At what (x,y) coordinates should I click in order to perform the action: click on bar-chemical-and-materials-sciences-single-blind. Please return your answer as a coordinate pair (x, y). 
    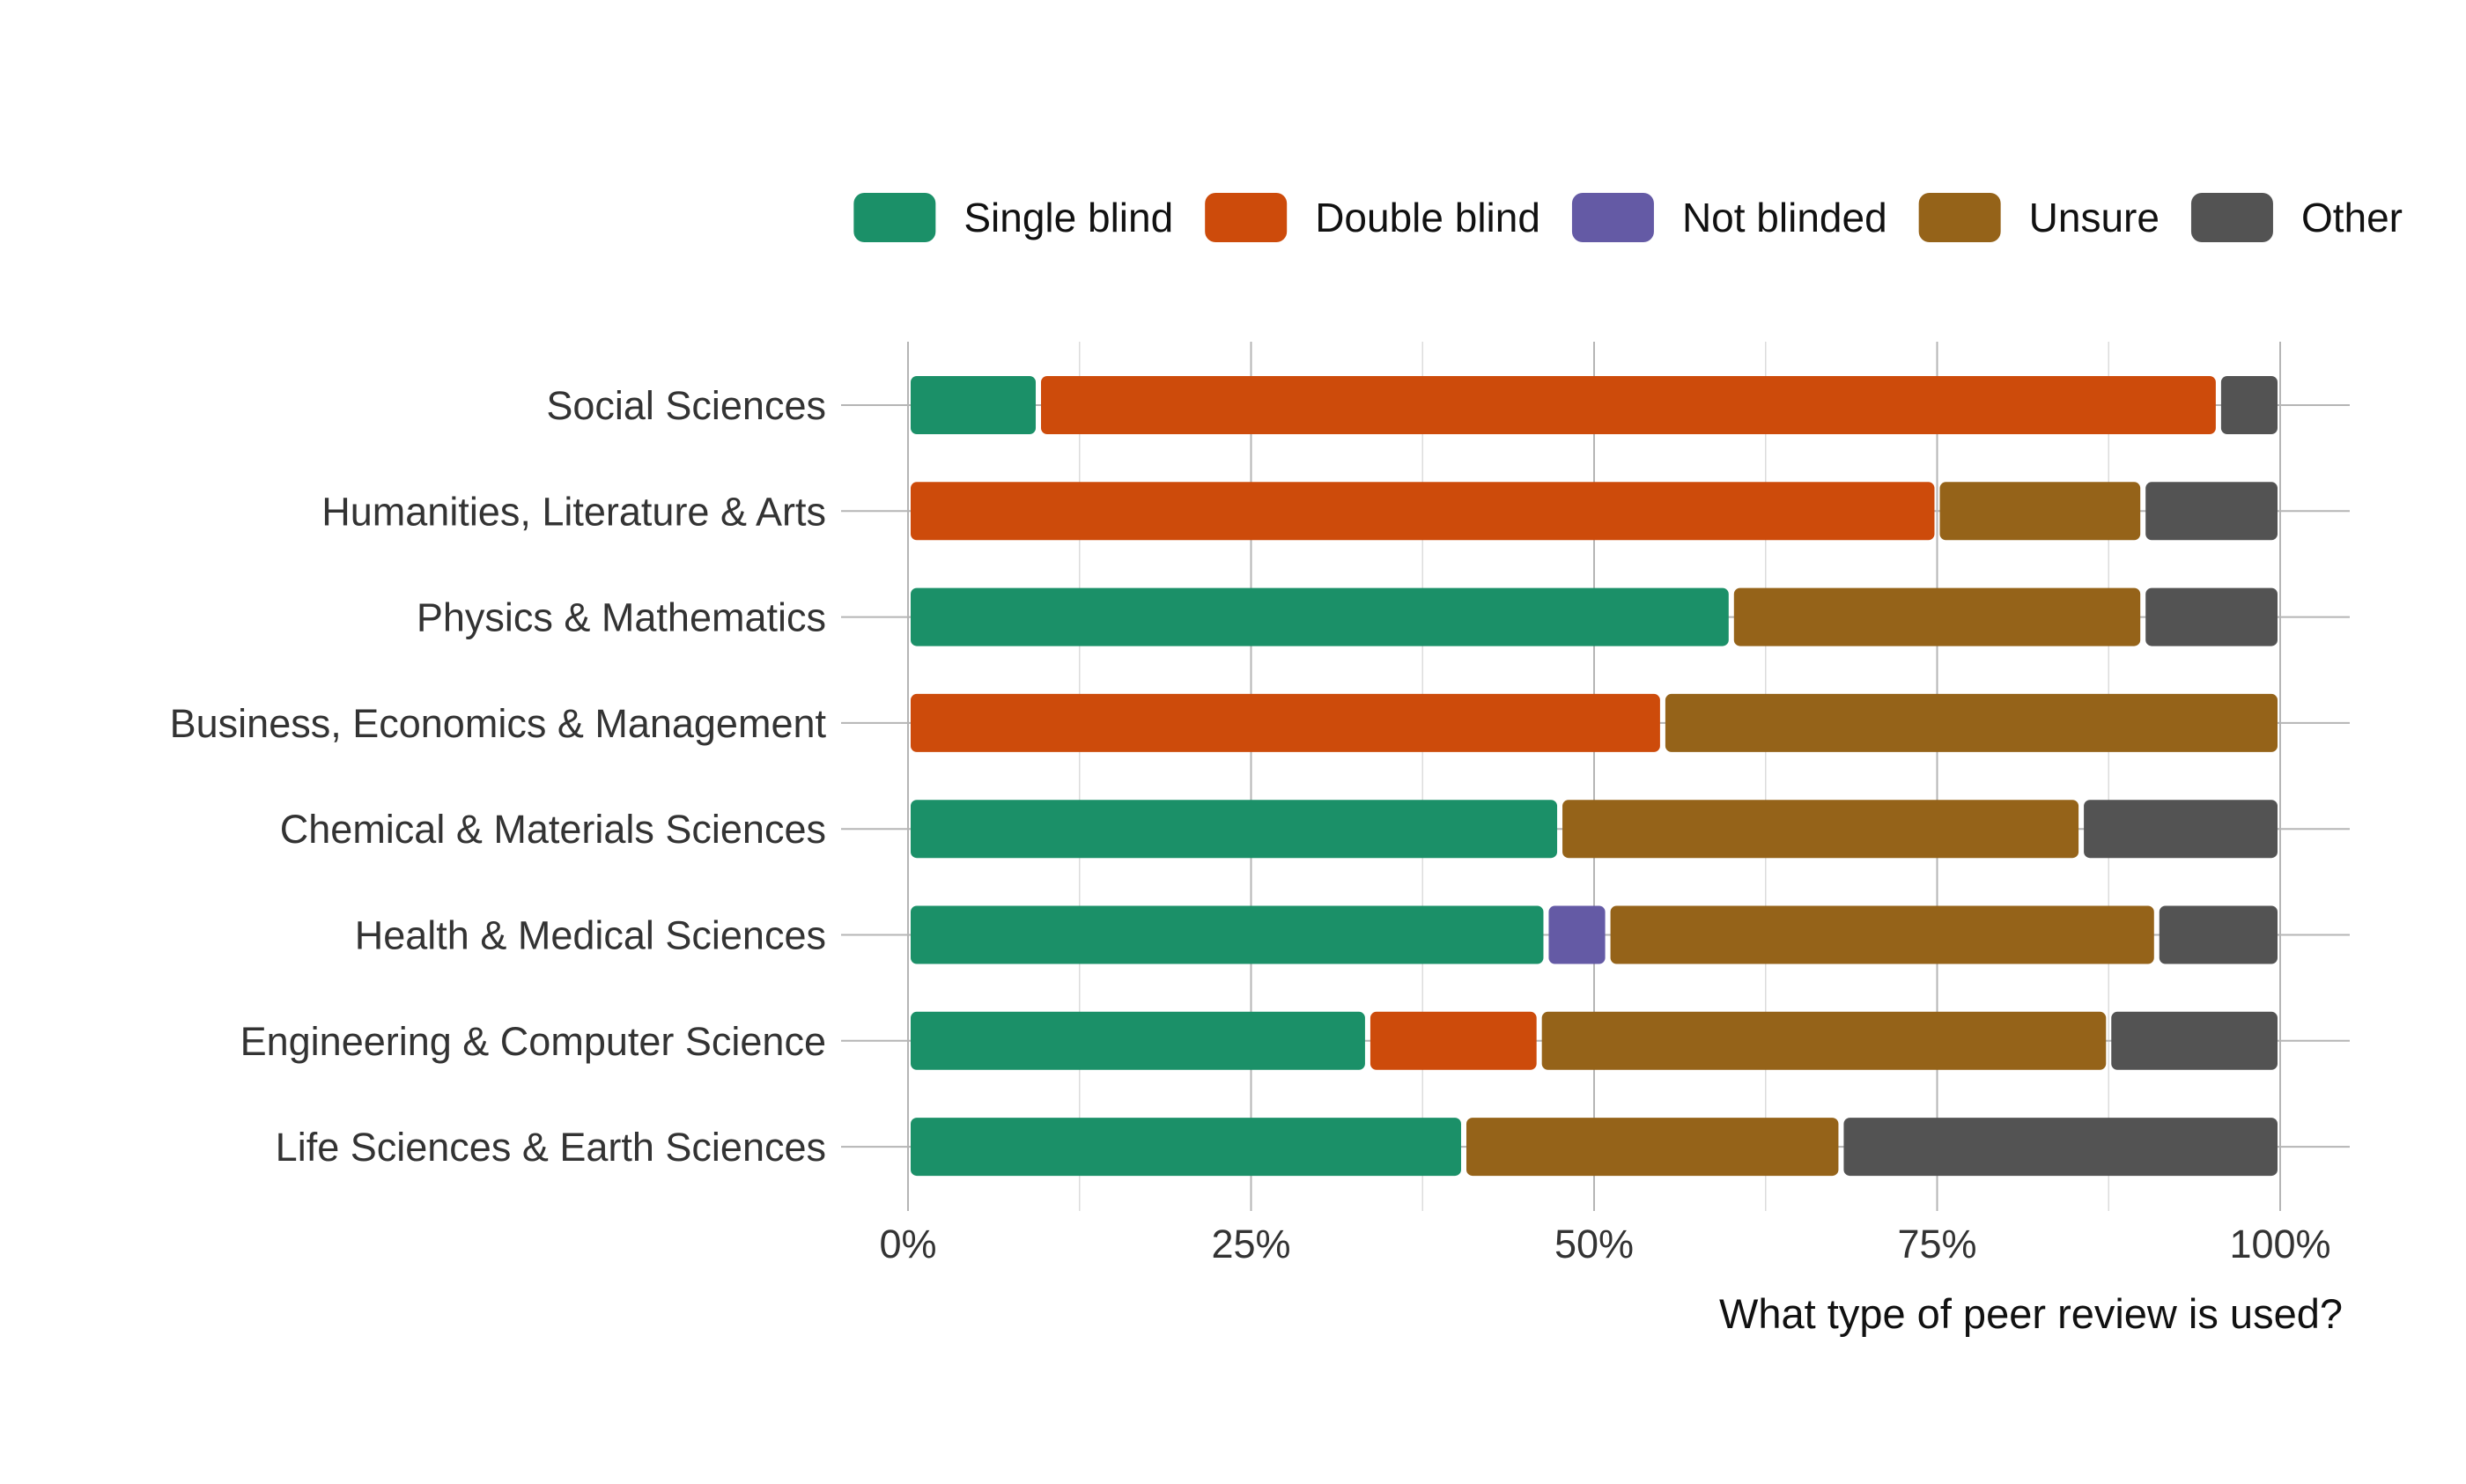
    Looking at the image, I should click on (1234, 829).